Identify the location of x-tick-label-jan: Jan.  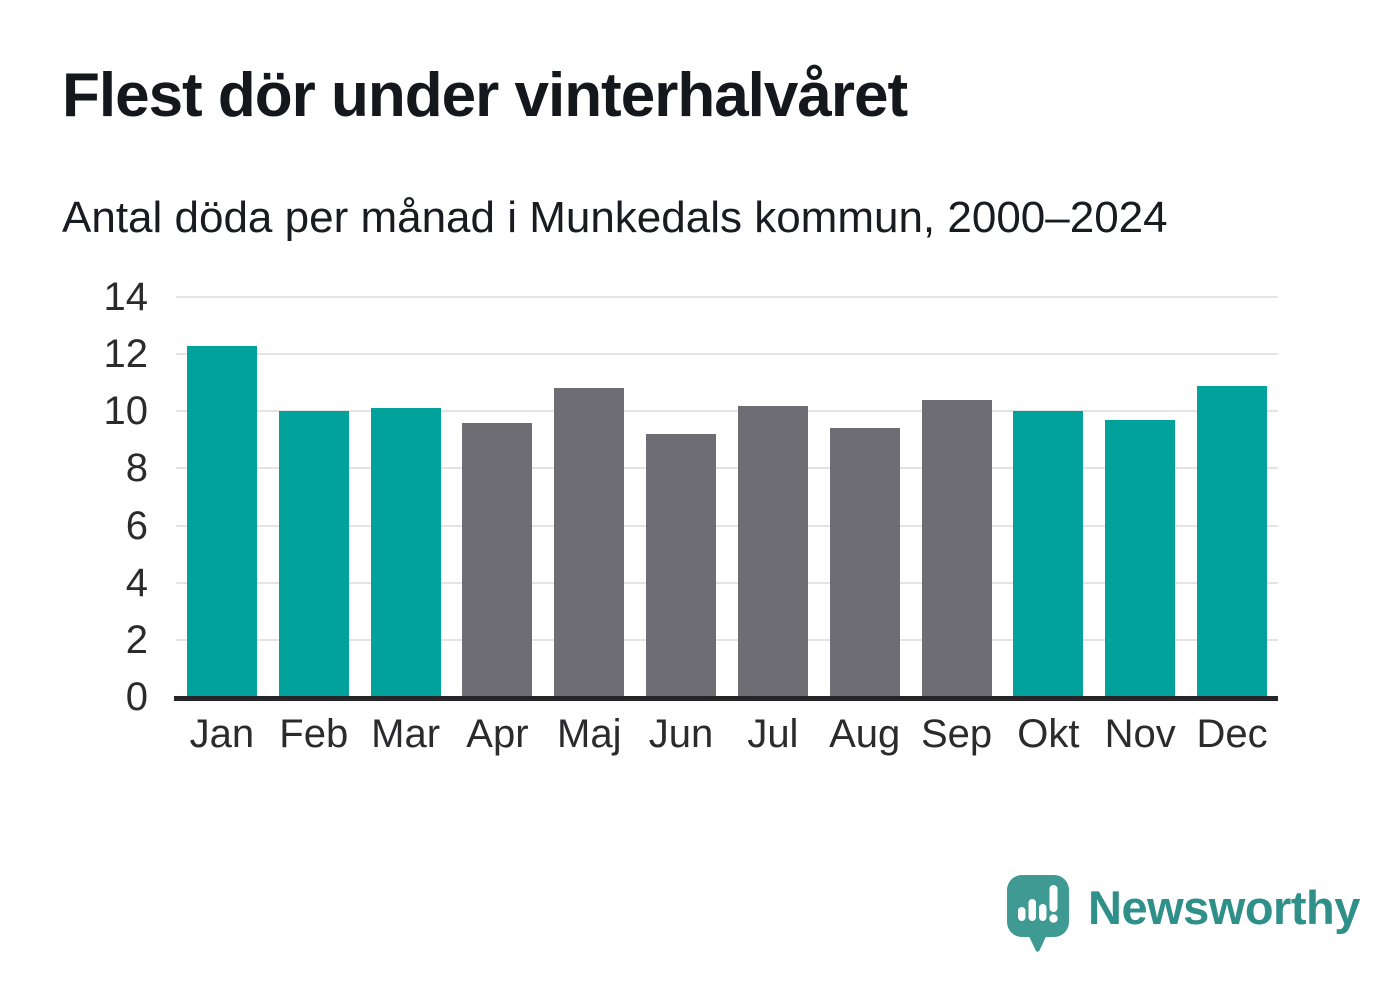
(222, 734).